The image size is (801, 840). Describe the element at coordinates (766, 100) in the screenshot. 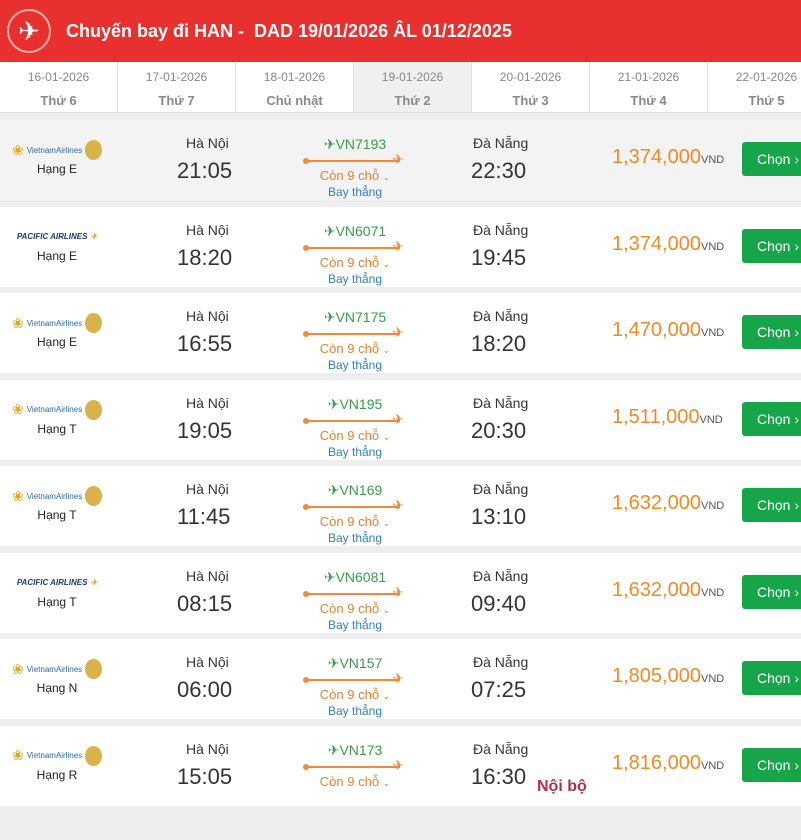

I see `tab-day: Thứ 5` at that location.